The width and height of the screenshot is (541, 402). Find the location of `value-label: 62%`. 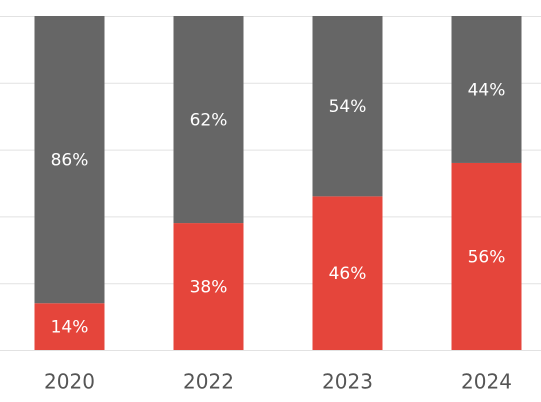

value-label: 62% is located at coordinates (209, 121).